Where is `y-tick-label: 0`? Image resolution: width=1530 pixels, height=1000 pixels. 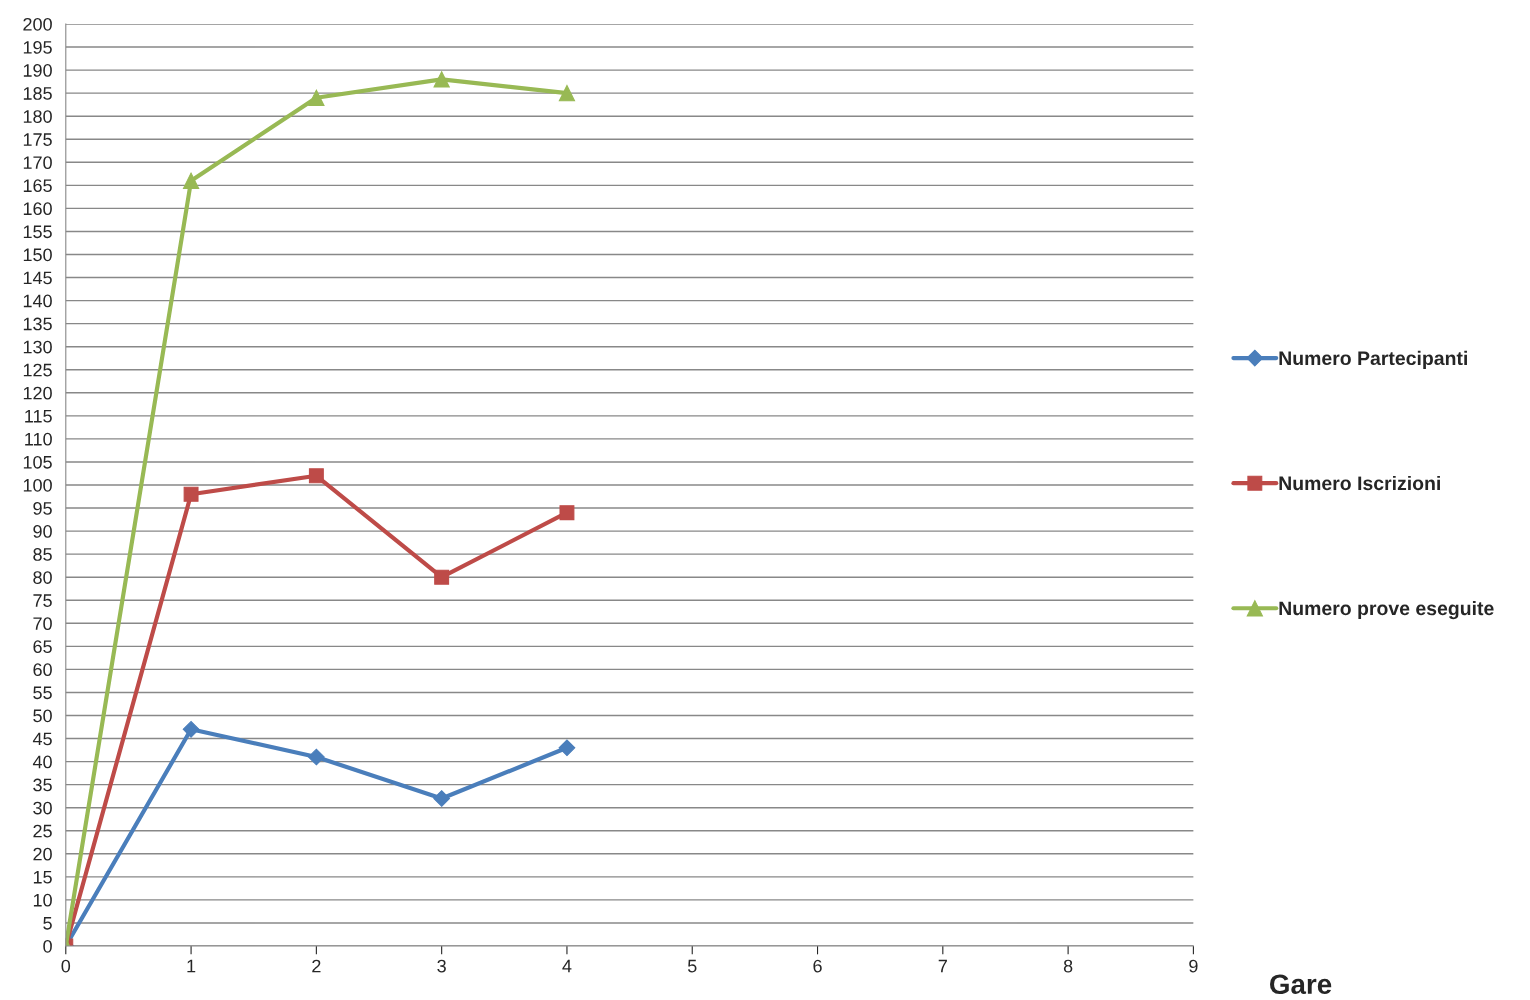
y-tick-label: 0 is located at coordinates (47, 946).